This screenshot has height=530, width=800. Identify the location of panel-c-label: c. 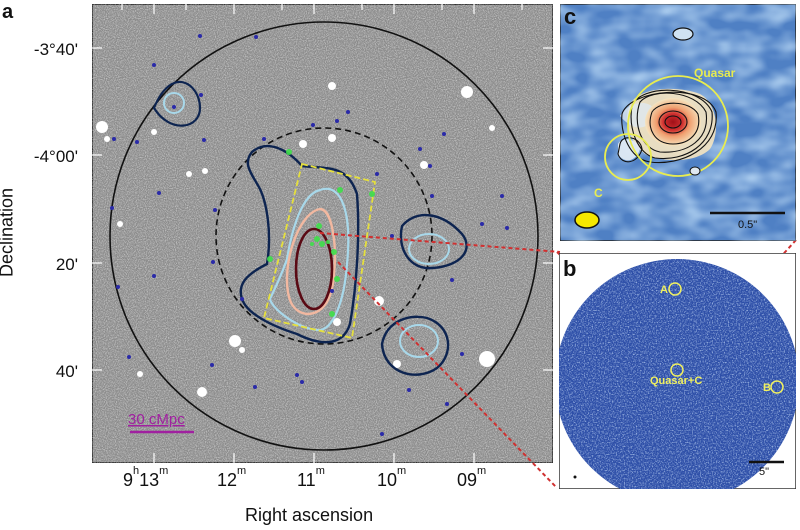
(570, 16).